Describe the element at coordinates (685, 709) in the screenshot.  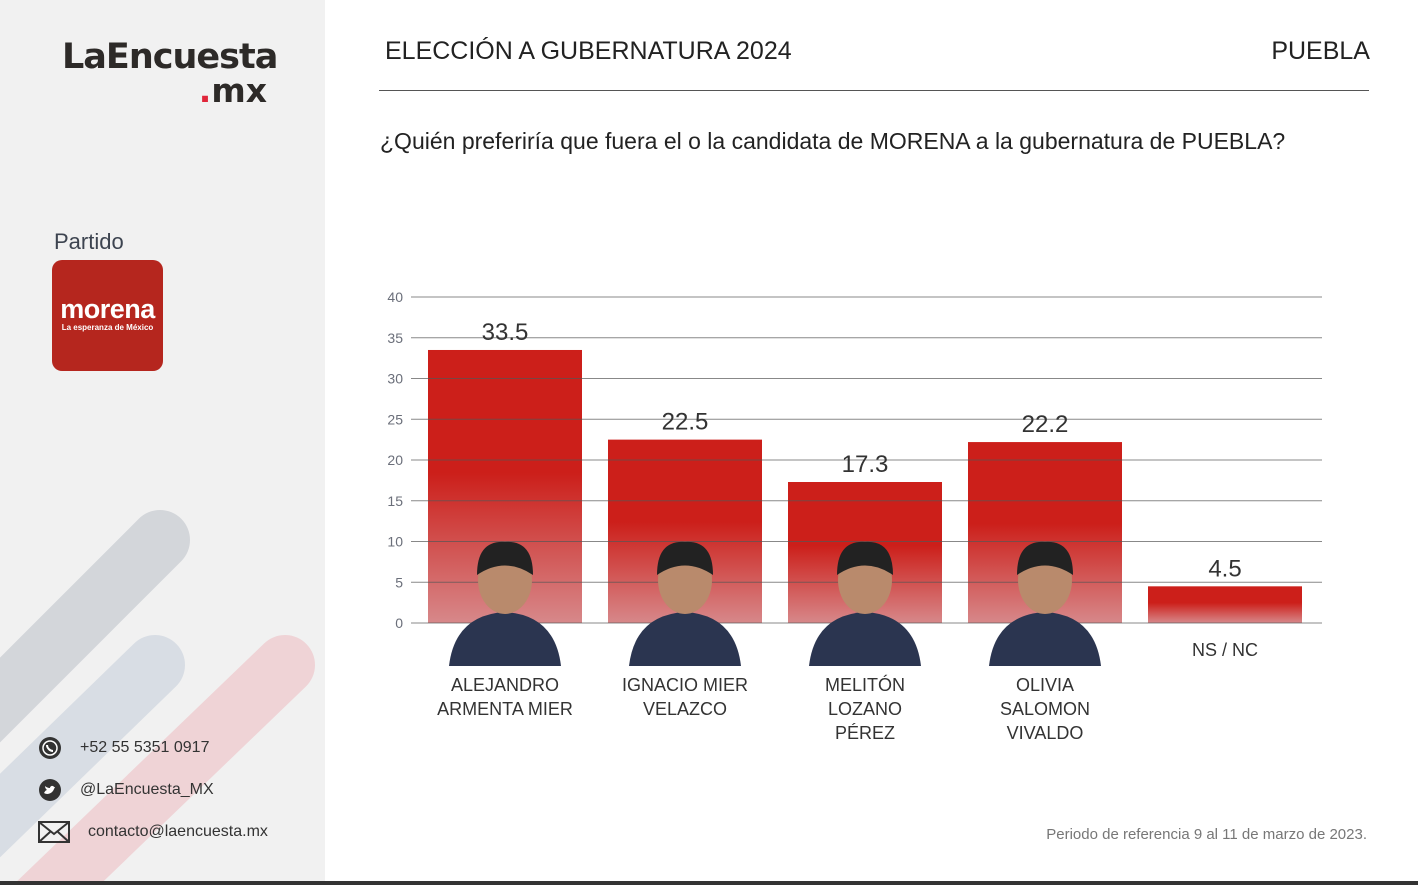
I see `x-category-label: VELAZCO` at that location.